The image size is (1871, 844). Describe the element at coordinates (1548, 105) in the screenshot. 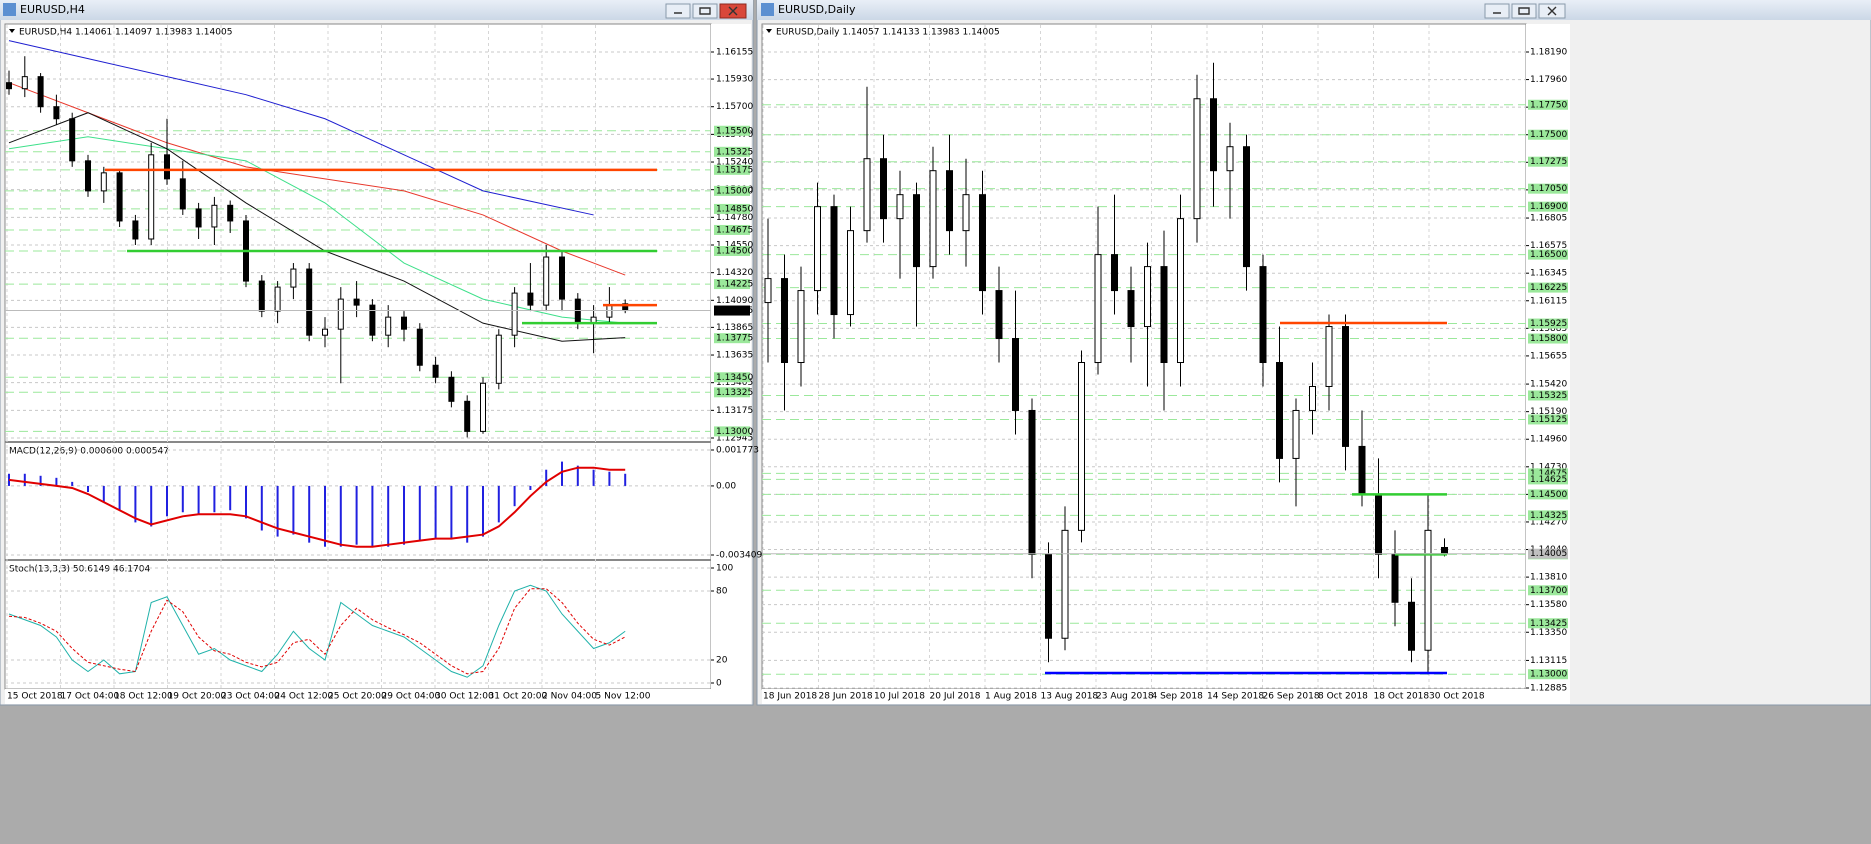

I see `level-label: 1.17750` at that location.